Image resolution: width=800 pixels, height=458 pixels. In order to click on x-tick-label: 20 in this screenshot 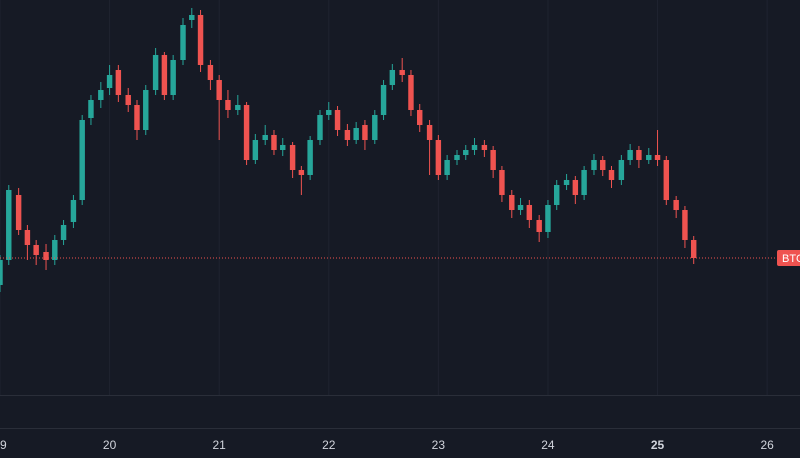, I will do `click(110, 445)`.